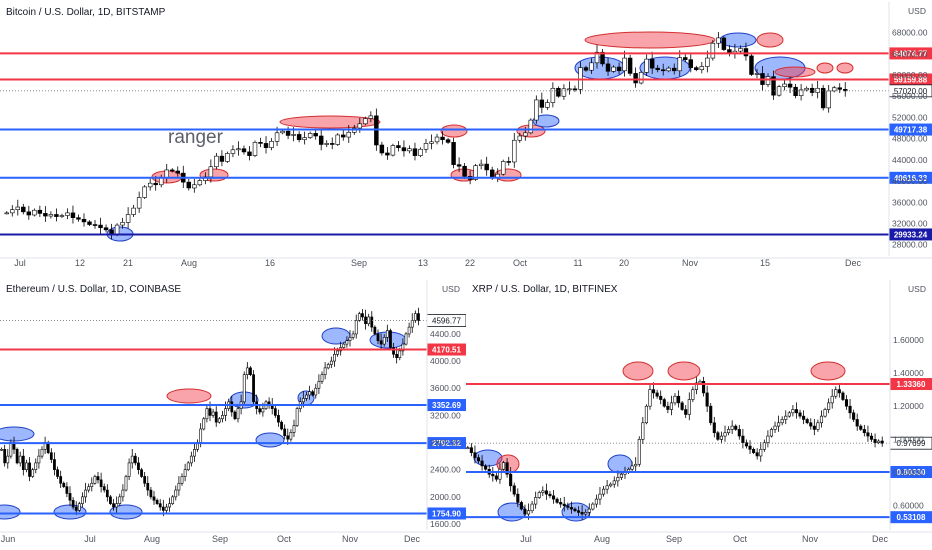 This screenshot has width=932, height=550. Describe the element at coordinates (908, 439) in the screenshot. I see `xrp-ytick: 1.00000` at that location.